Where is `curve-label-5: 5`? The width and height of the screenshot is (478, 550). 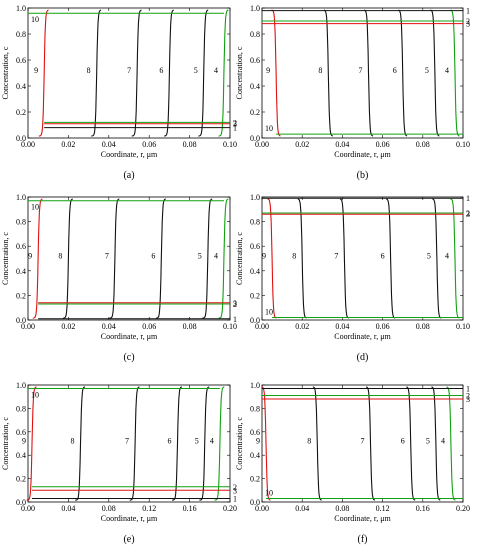
curve-label-5: 5 is located at coordinates (427, 70).